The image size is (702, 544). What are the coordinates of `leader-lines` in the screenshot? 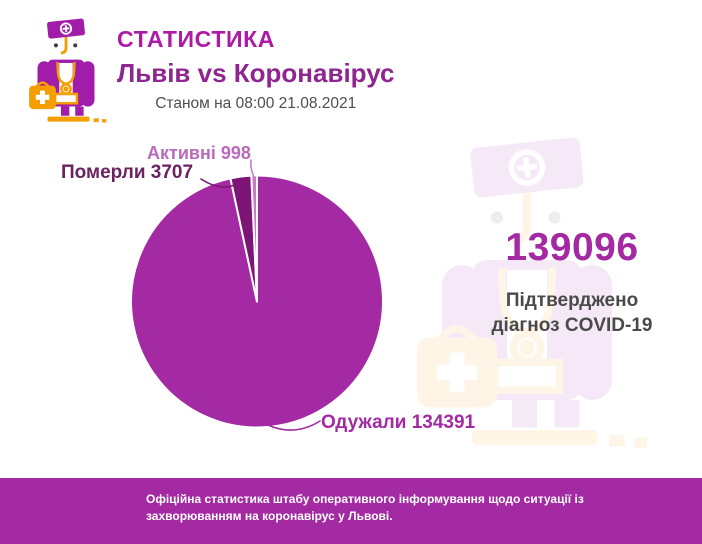 It's located at (260, 295).